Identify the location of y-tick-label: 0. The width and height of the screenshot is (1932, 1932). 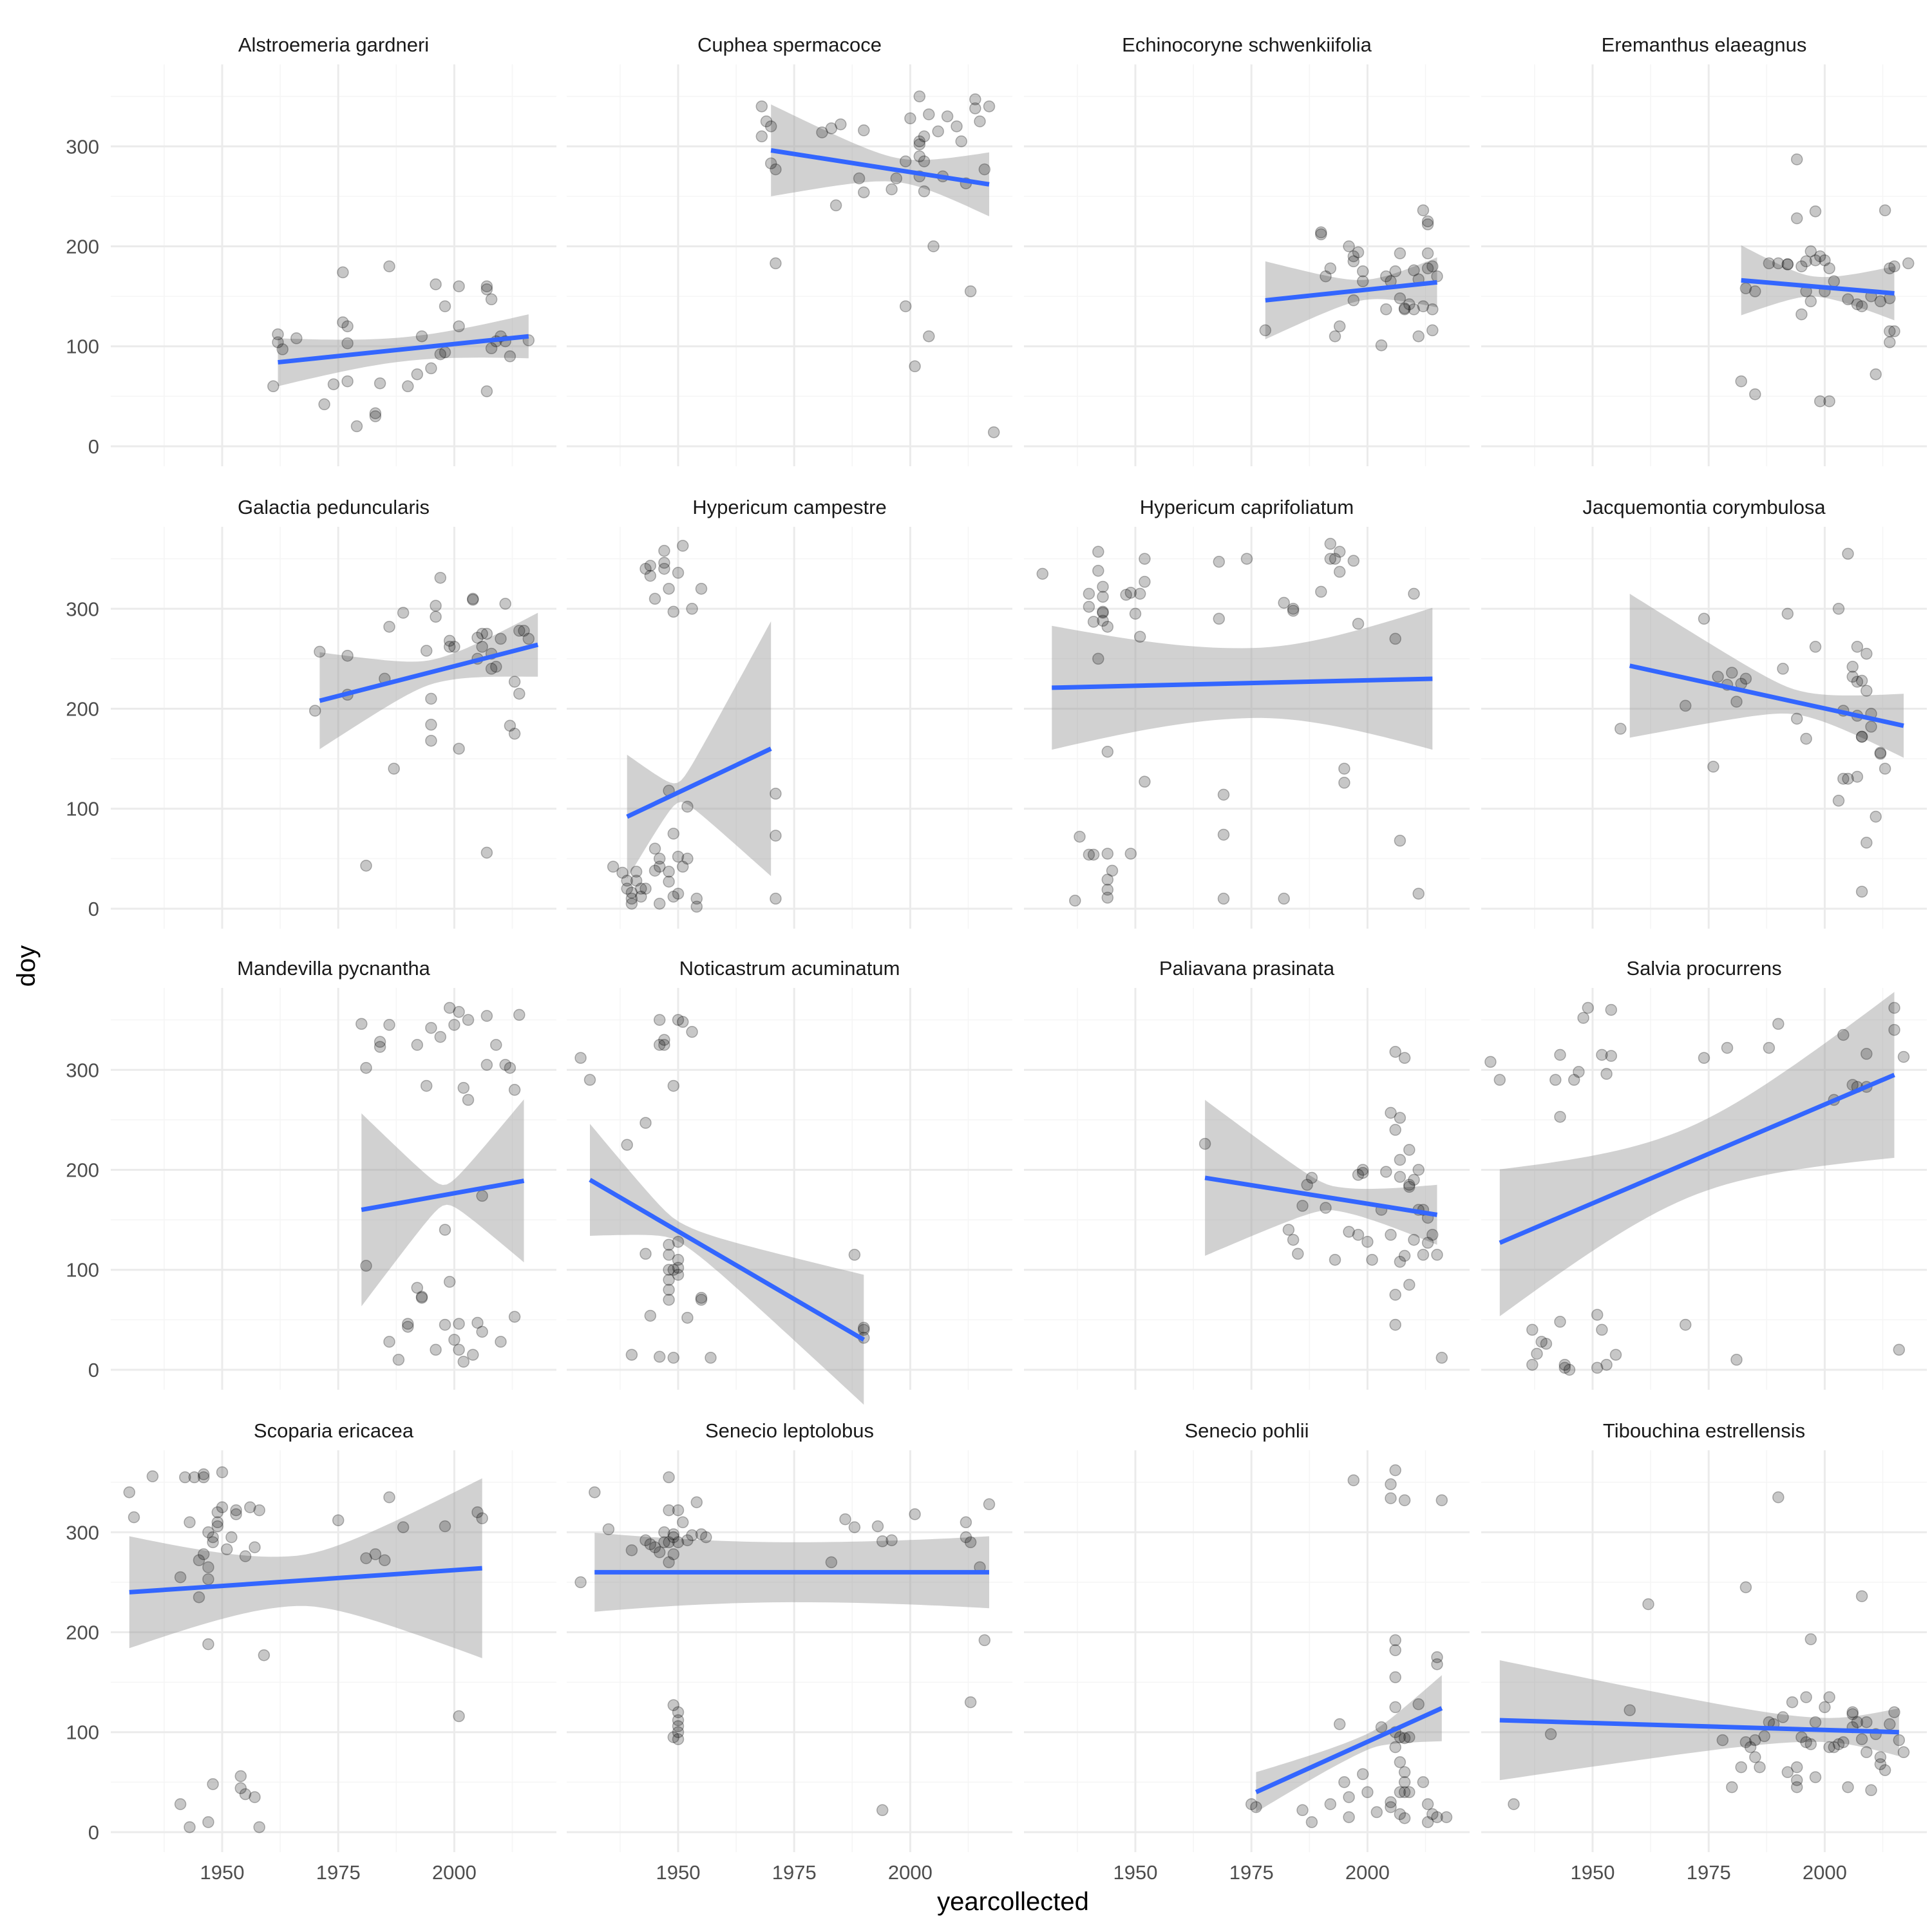
(93, 1832).